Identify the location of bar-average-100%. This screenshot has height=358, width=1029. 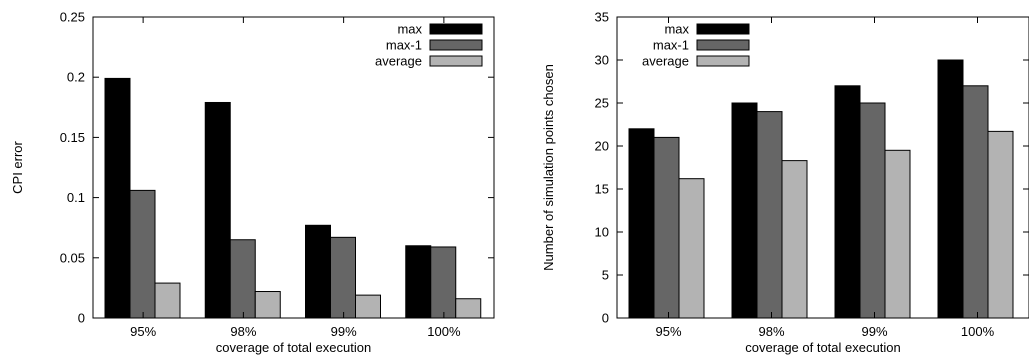
(1000, 224).